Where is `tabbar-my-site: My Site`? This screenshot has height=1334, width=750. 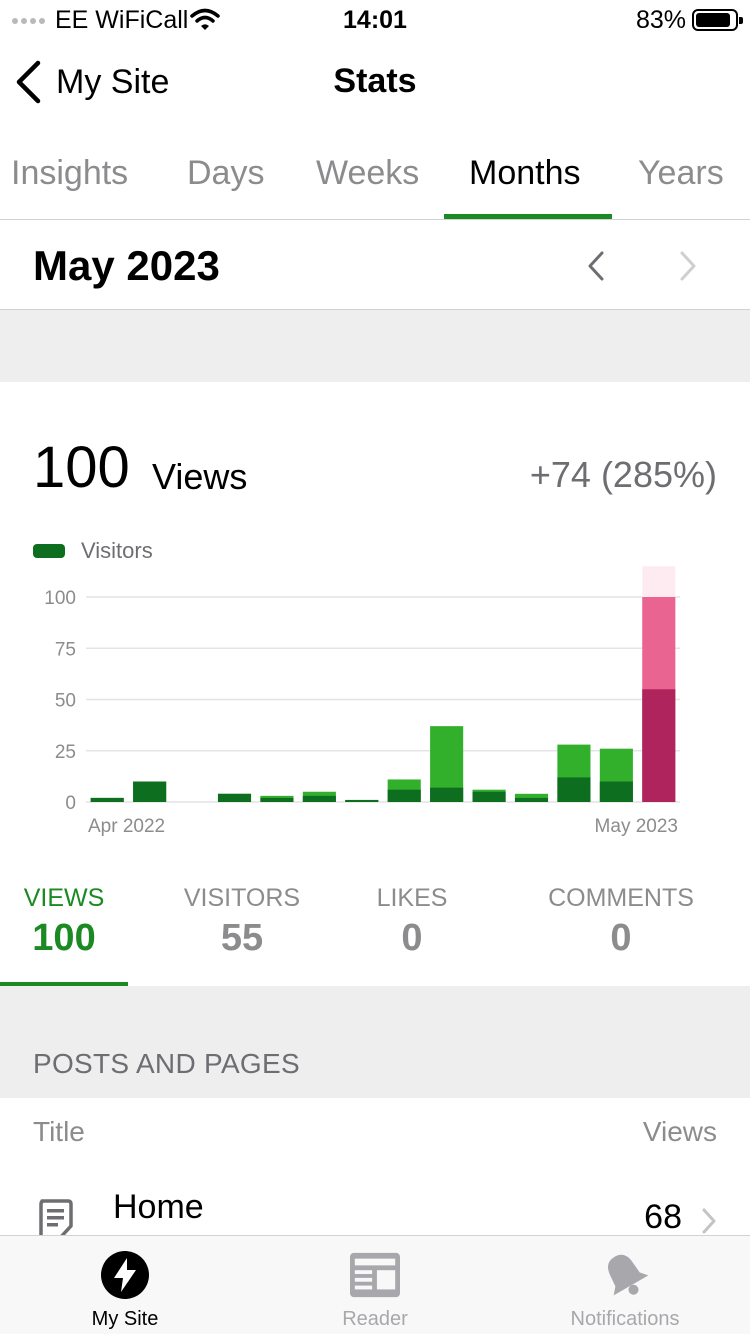
tabbar-my-site: My Site is located at coordinates (125, 1285).